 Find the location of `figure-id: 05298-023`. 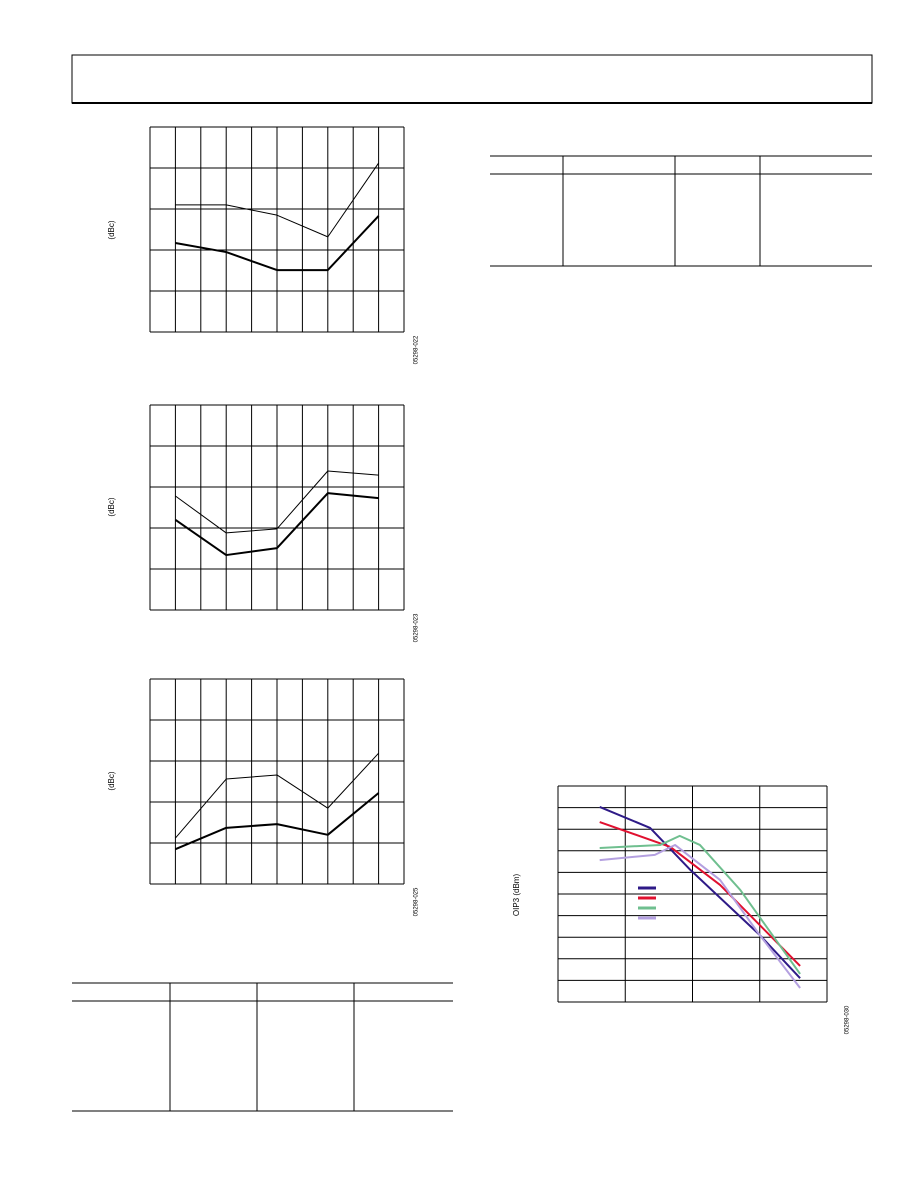

figure-id: 05298-023 is located at coordinates (417, 627).